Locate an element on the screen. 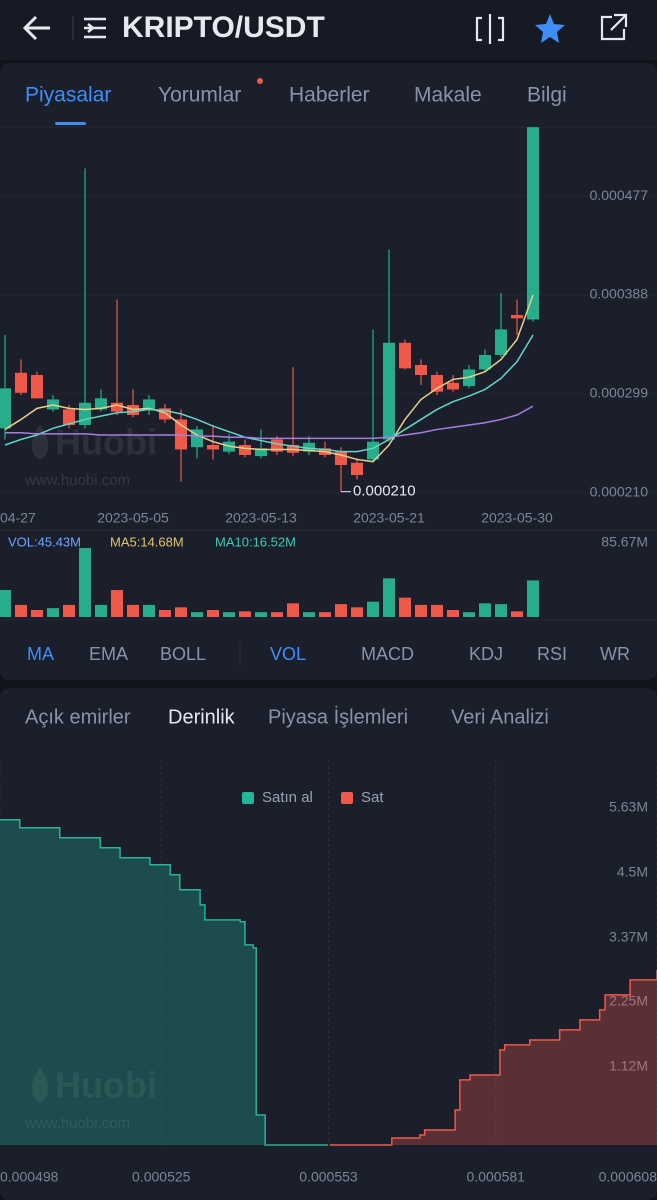 This screenshot has height=1200, width=657. x-tick-label: 04-27 is located at coordinates (18, 518).